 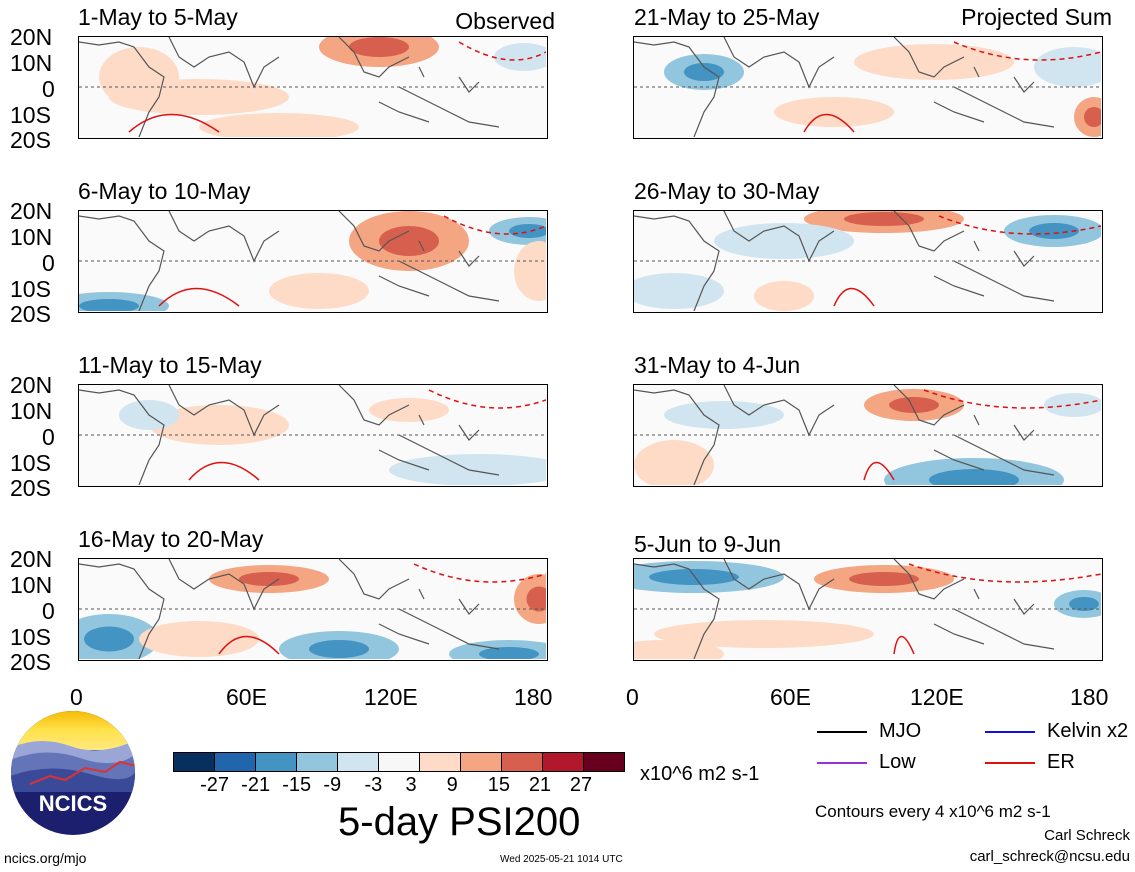 What do you see at coordinates (727, 191) in the screenshot?
I see `panel-title-6: 26-May to 30-May` at bounding box center [727, 191].